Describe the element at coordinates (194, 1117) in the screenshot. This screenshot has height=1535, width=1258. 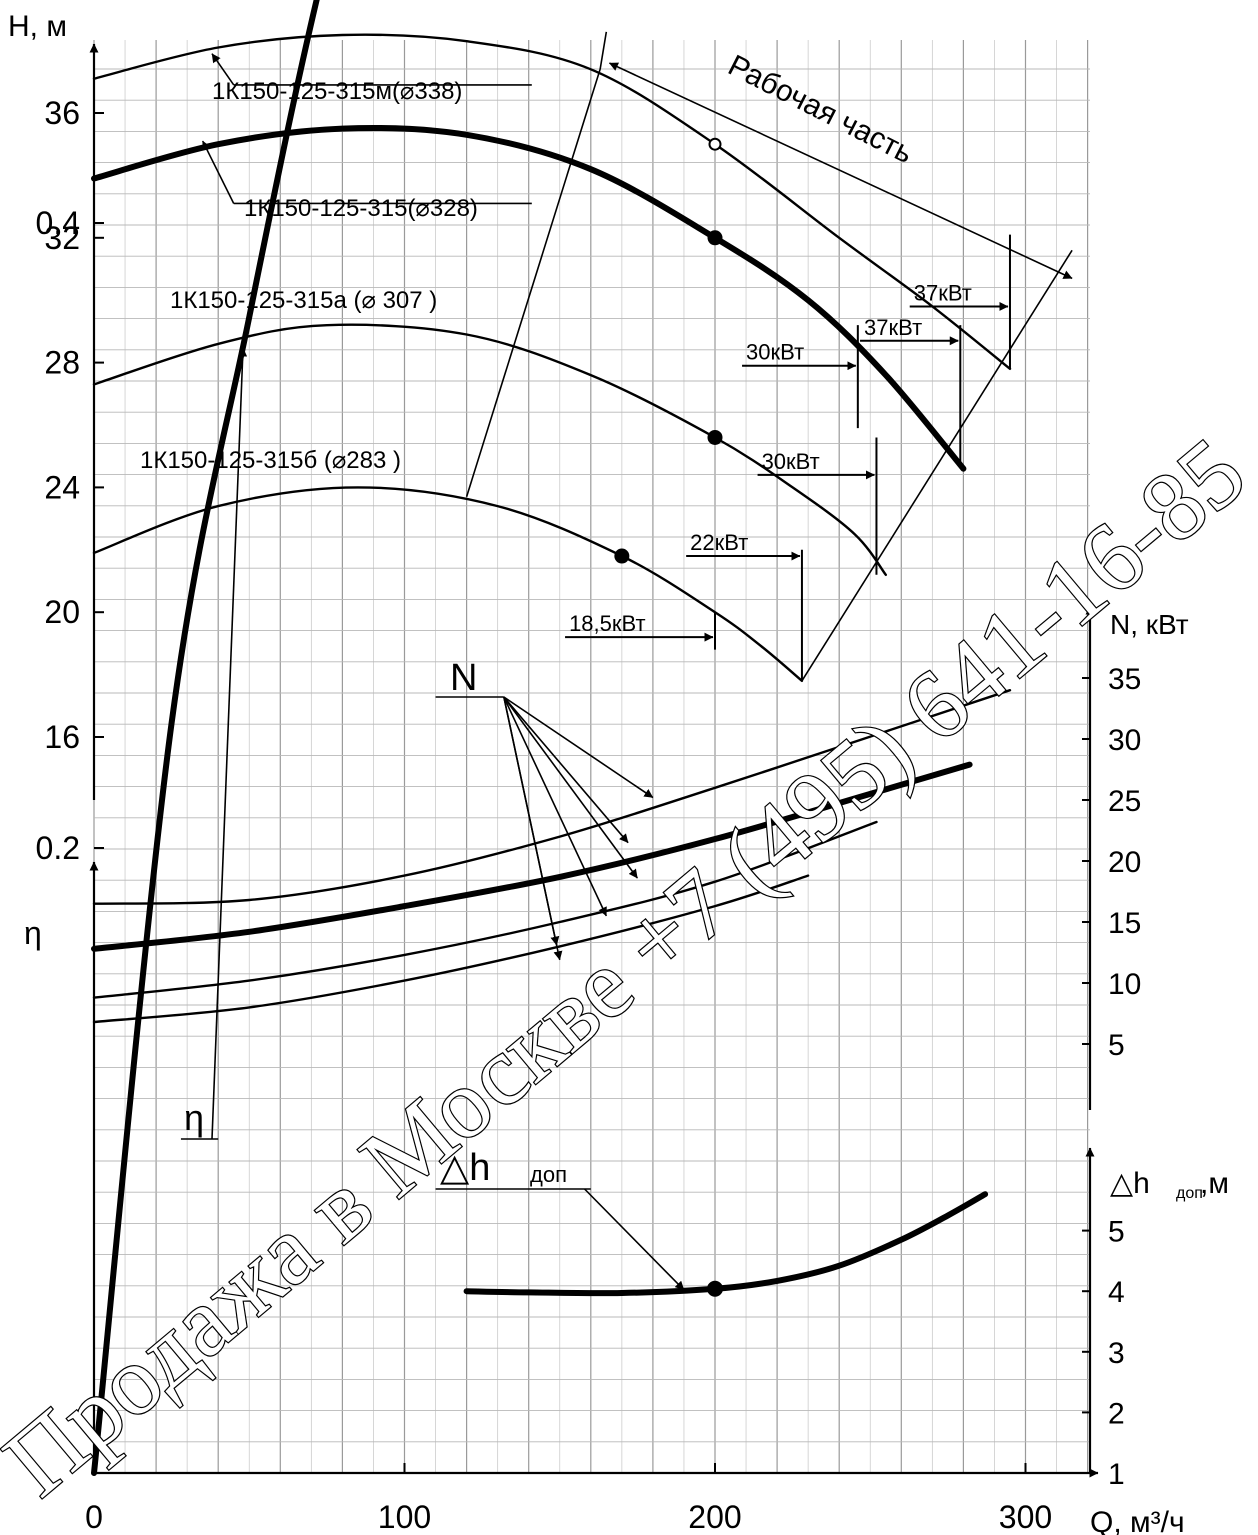
I see `efficiency-curve-label: η` at that location.